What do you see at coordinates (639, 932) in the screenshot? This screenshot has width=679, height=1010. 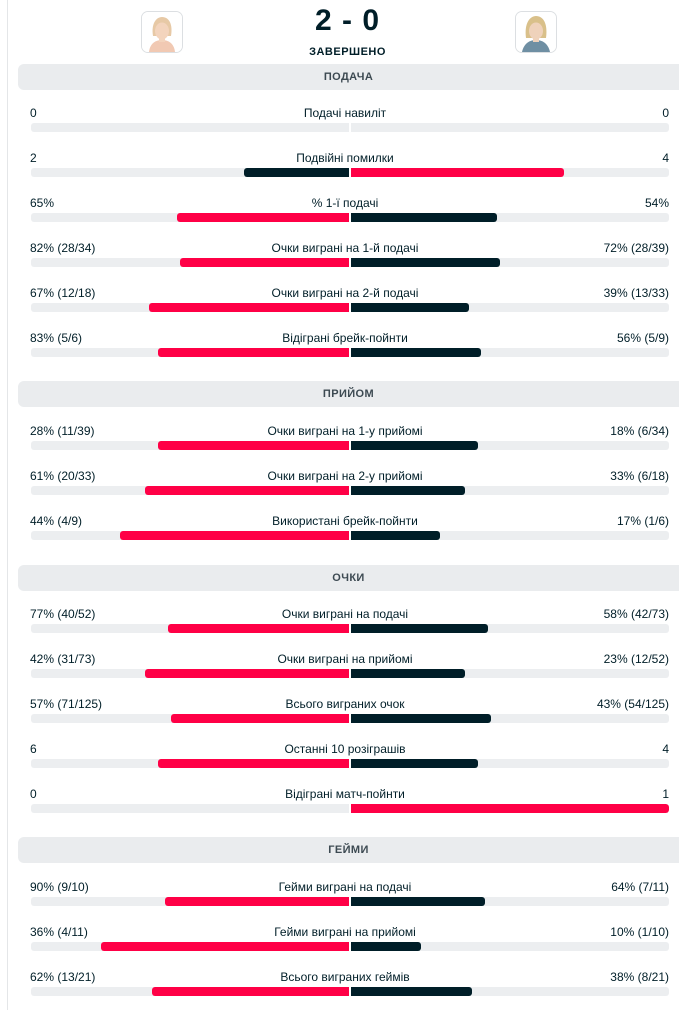 I see `away-value: 10% (1/10)` at bounding box center [639, 932].